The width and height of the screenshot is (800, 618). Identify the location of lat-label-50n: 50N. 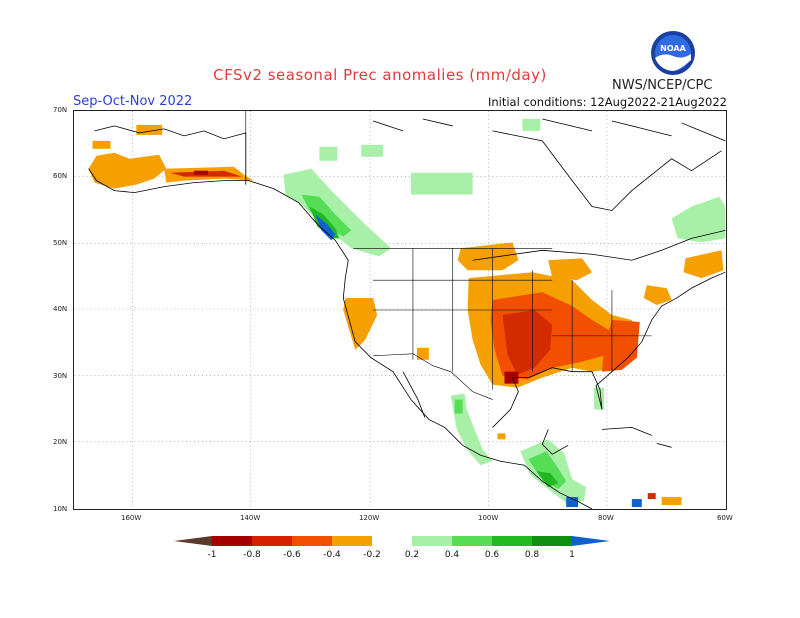
(60, 243).